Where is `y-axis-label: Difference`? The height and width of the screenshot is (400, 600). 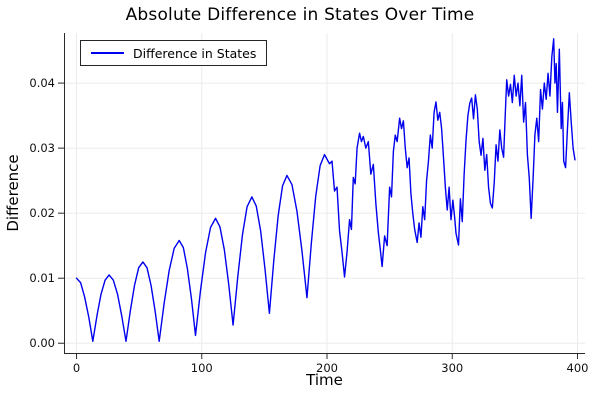 y-axis-label: Difference is located at coordinates (13, 193).